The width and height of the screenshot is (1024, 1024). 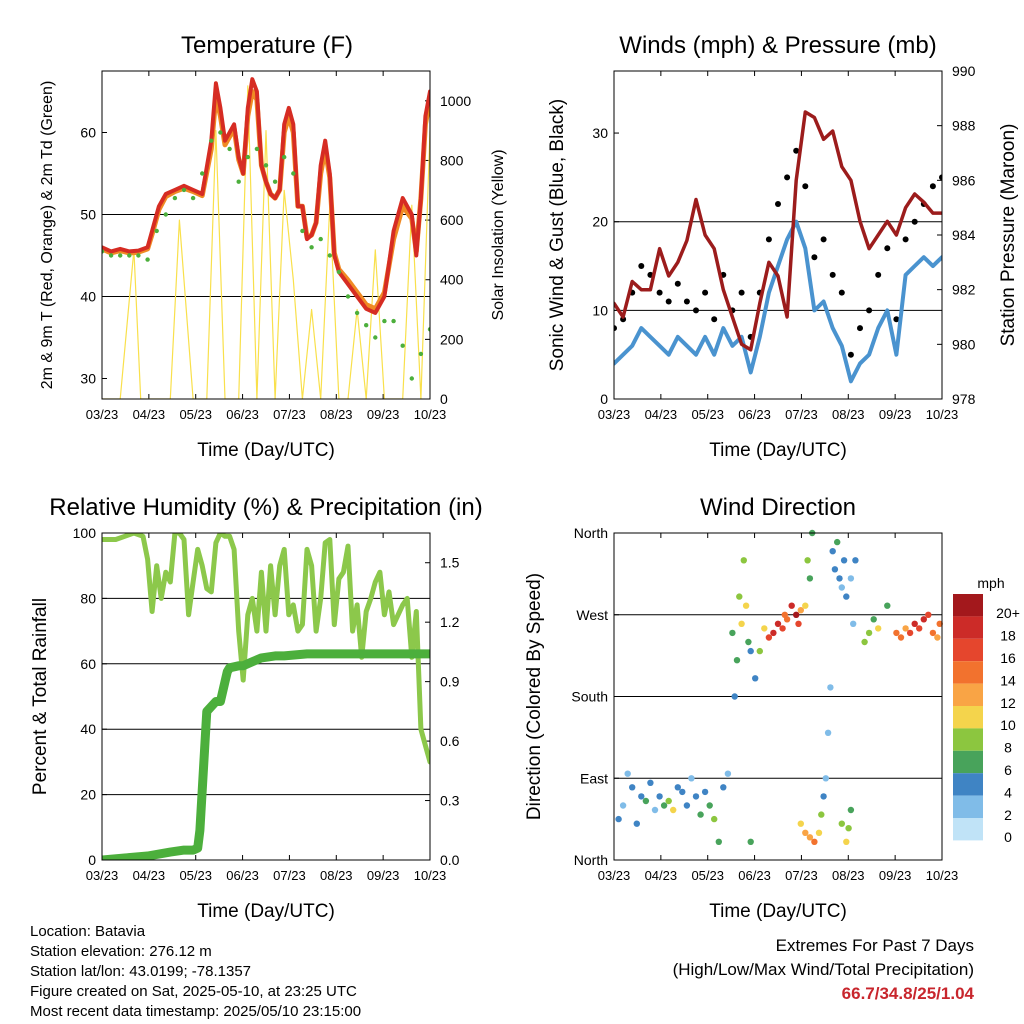 What do you see at coordinates (266, 200) in the screenshot?
I see `temp-9m-line` at bounding box center [266, 200].